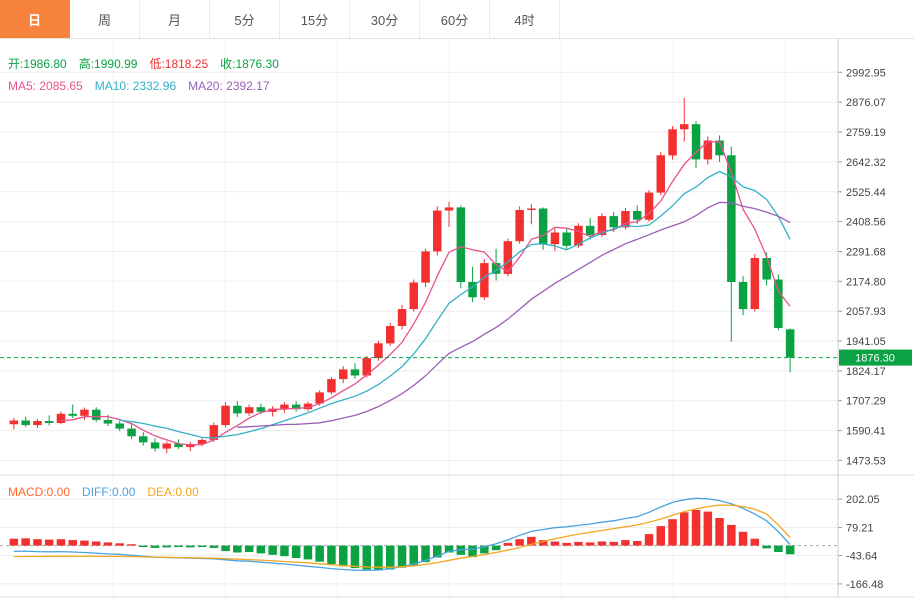 Image resolution: width=914 pixels, height=603 pixels. I want to click on svg-text: 1707.29, so click(866, 402).